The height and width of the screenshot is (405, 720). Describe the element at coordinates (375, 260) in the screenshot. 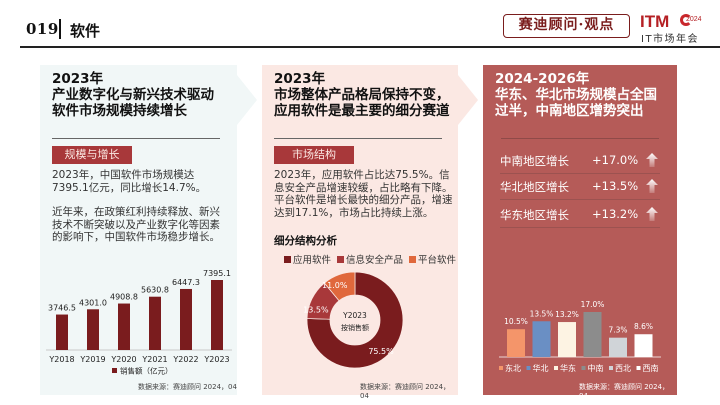

I see `legend-label: 信息安全产品` at that location.